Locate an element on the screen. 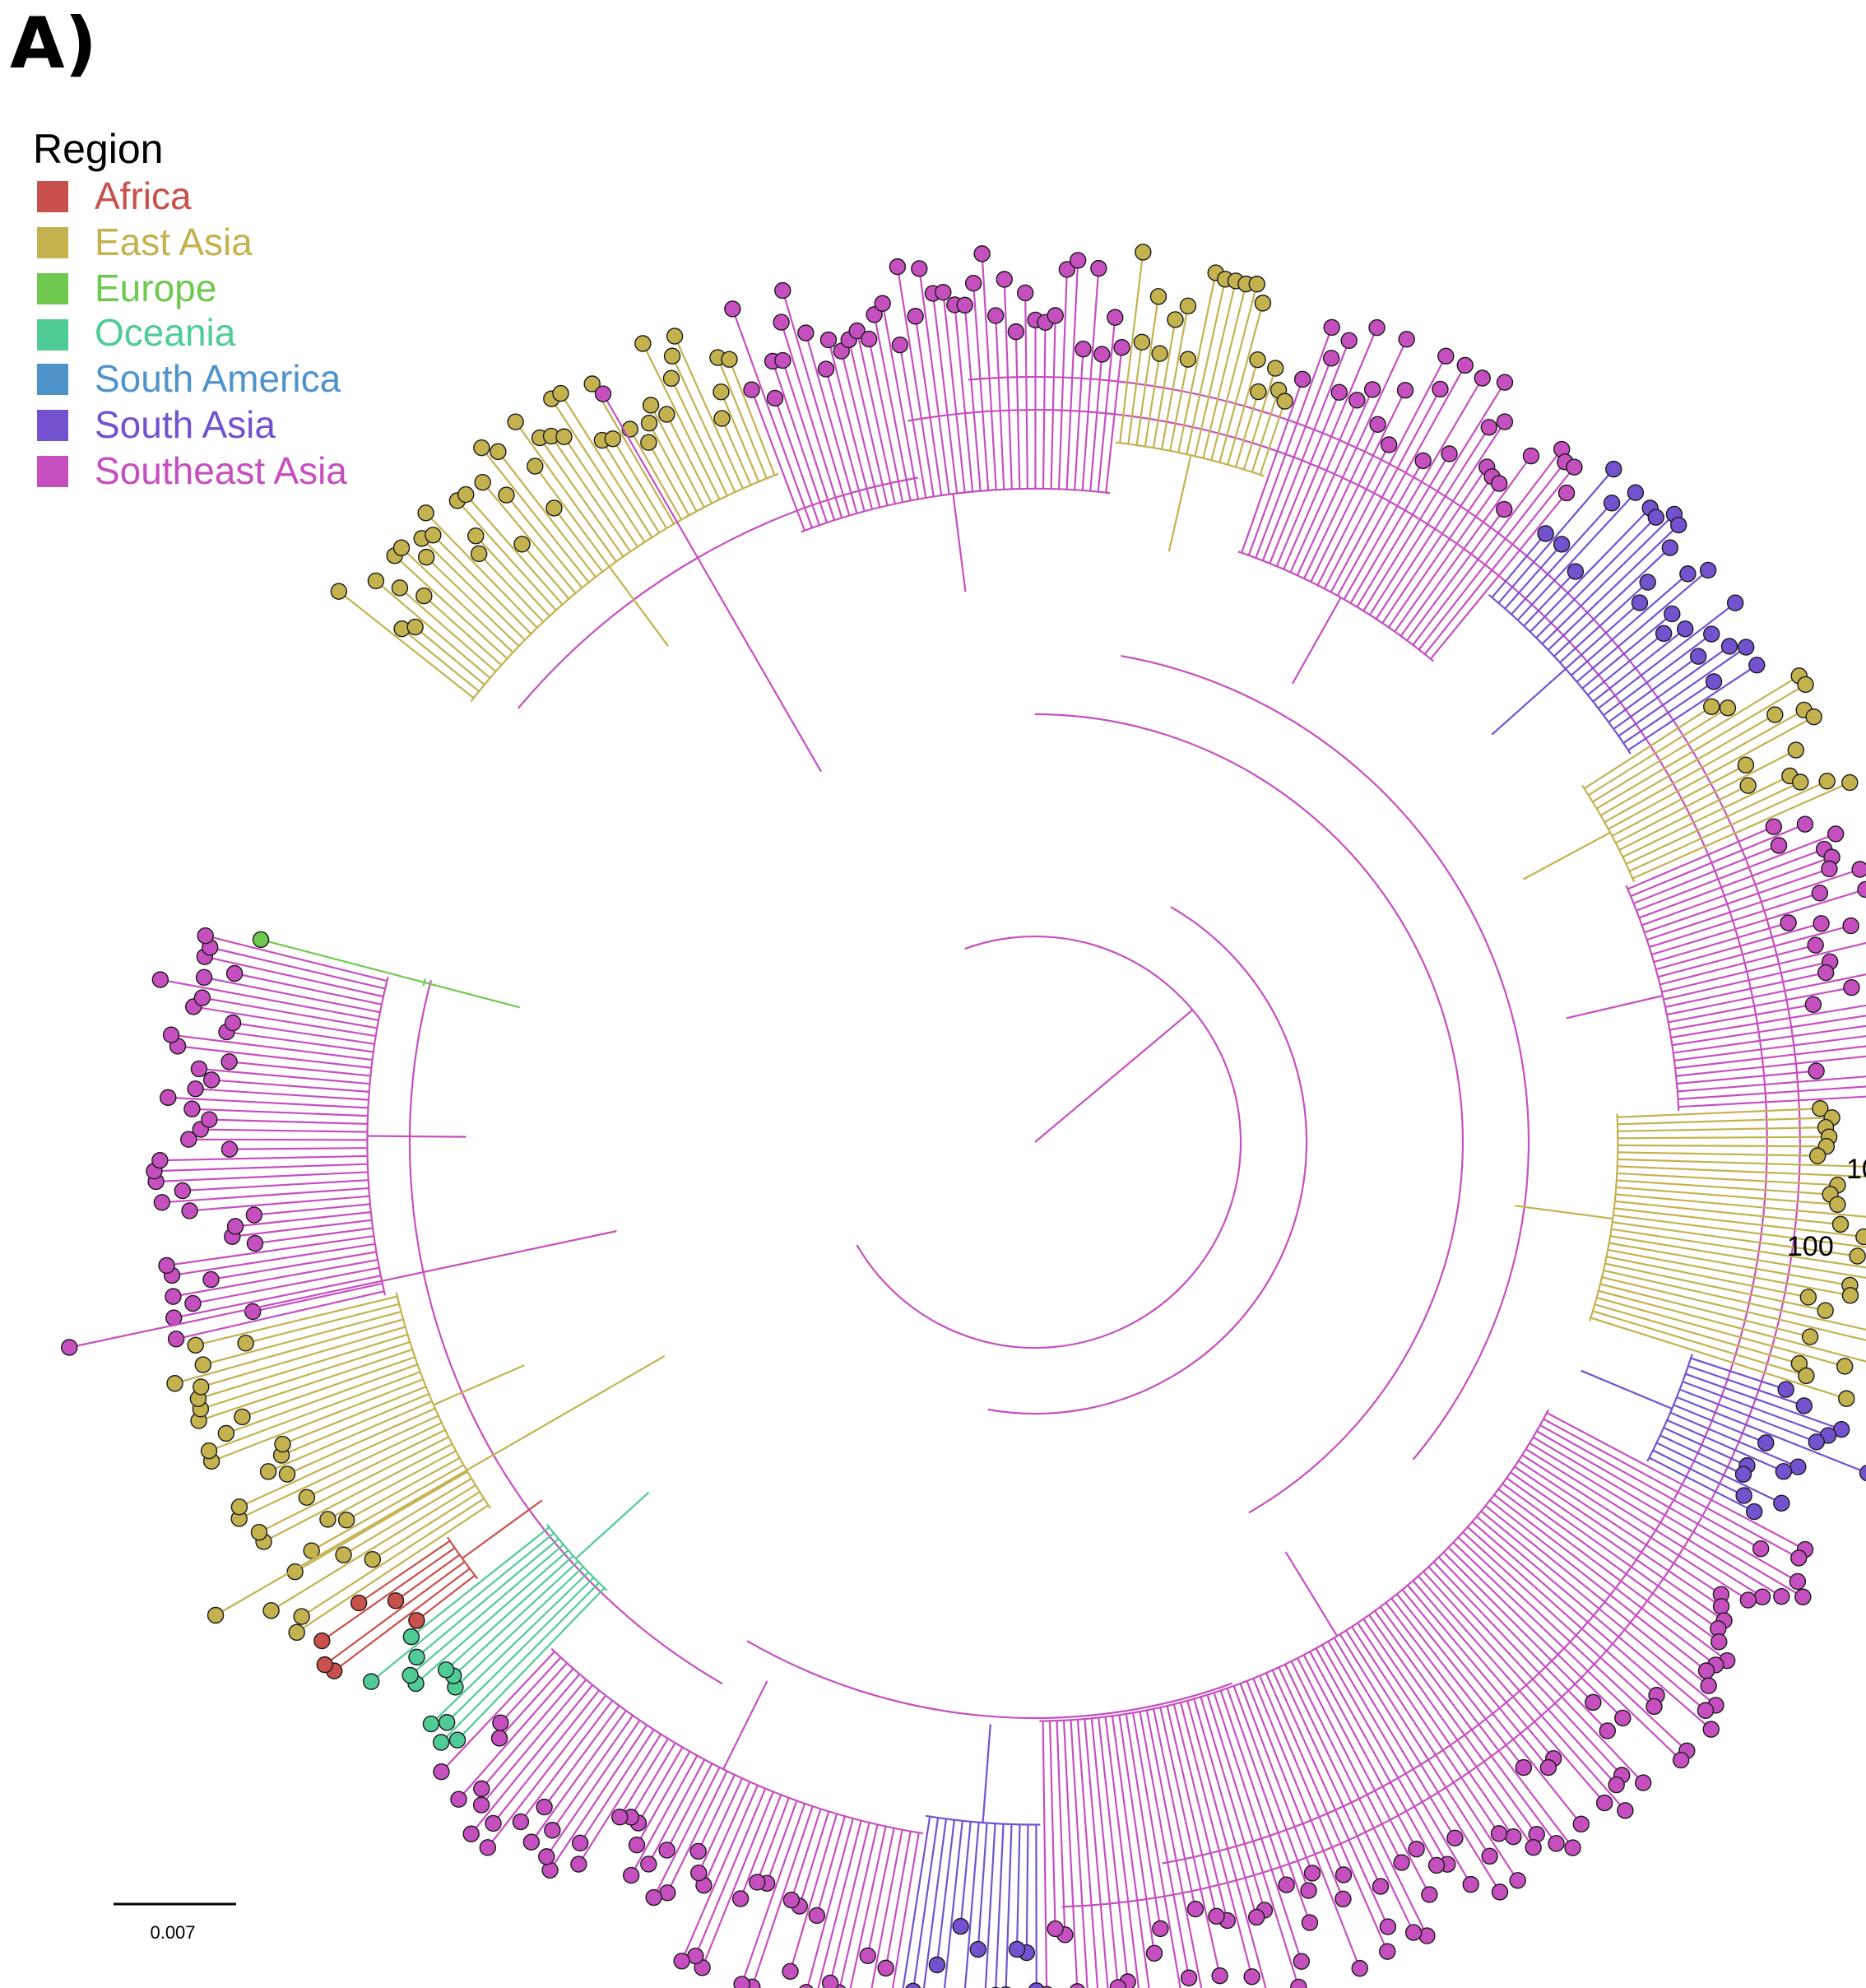 The height and width of the screenshot is (1988, 1866). legend-swatch-europe is located at coordinates (53, 288).